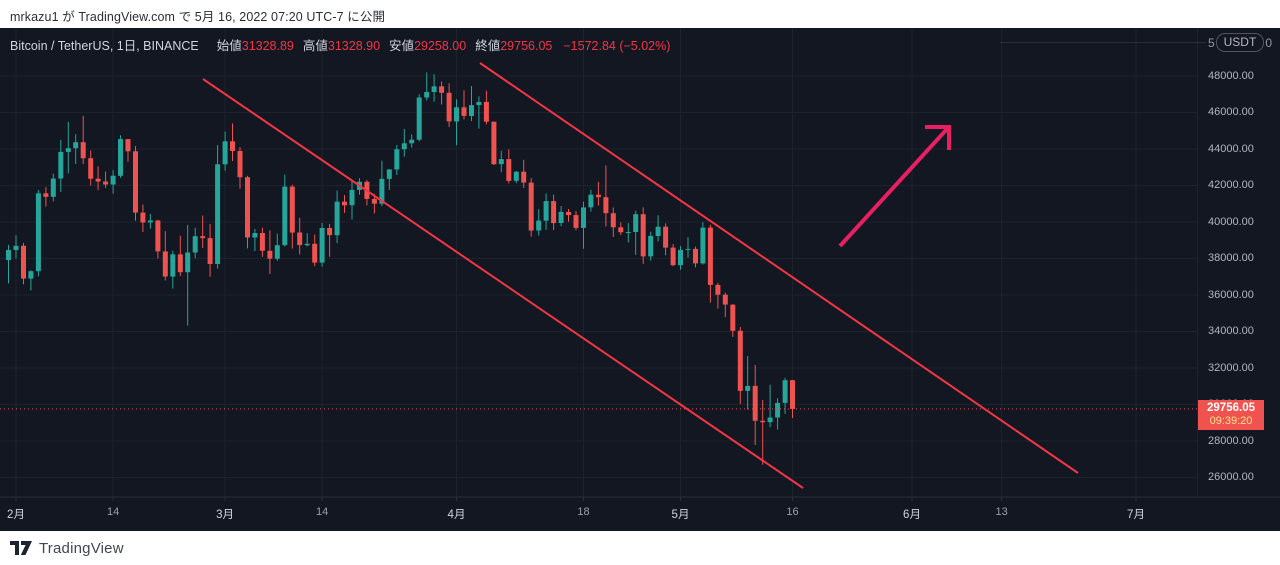 Image resolution: width=1280 pixels, height=565 pixels. Describe the element at coordinates (640, 548) in the screenshot. I see `footer-bar: TradingView` at that location.